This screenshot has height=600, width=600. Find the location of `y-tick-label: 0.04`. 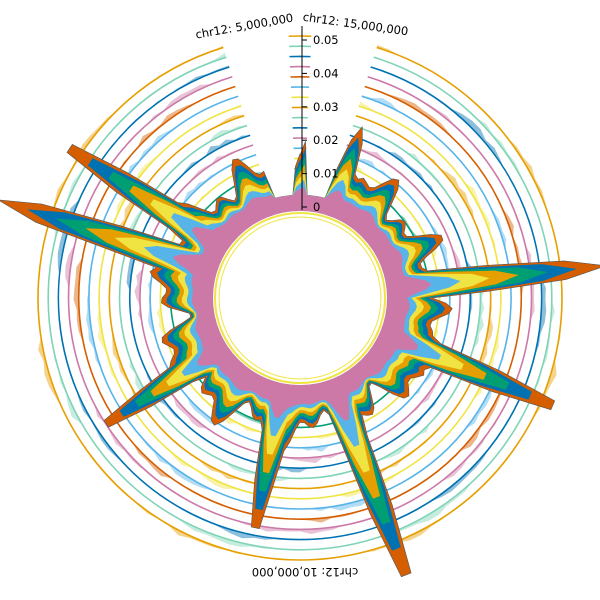

y-tick-label: 0.04 is located at coordinates (326, 73).